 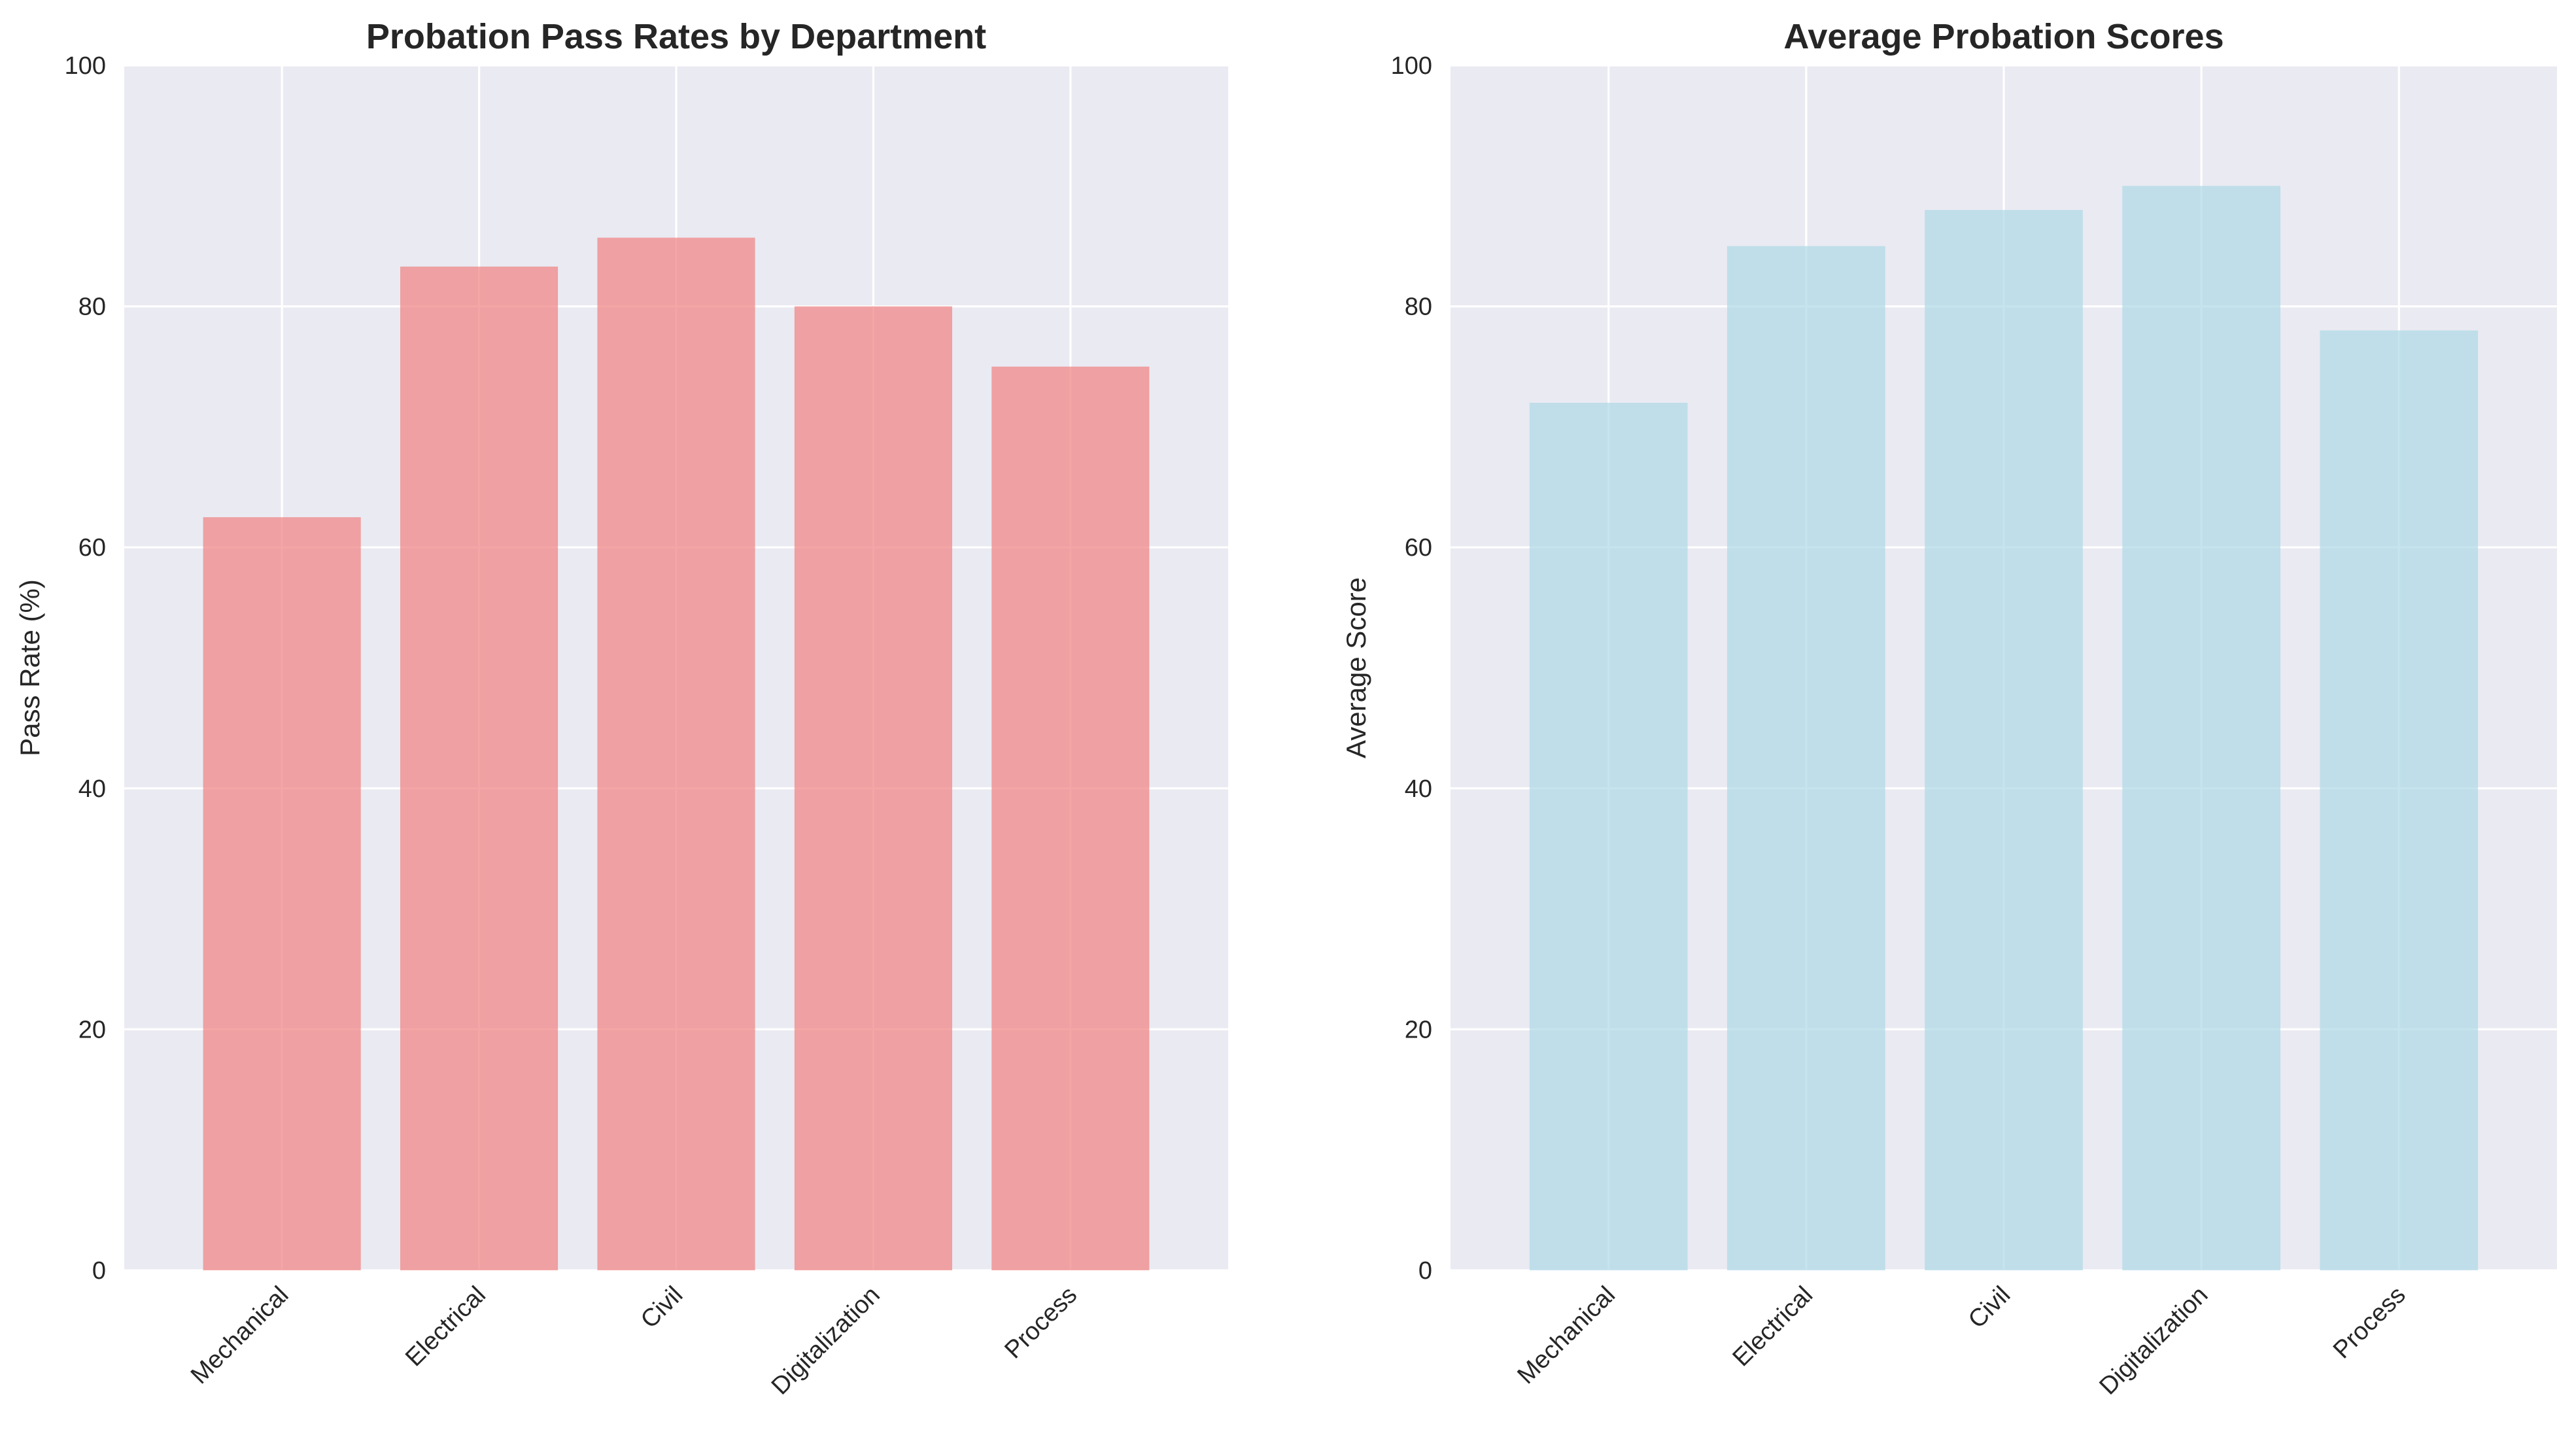 What do you see at coordinates (1356, 667) in the screenshot?
I see `y-axis-label: Average Score` at bounding box center [1356, 667].